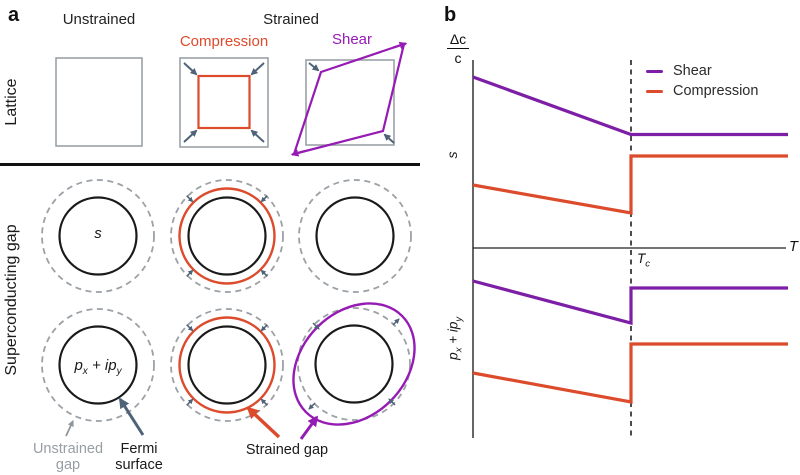  Describe the element at coordinates (630, 184) in the screenshot. I see `b-s-compression-line` at that location.